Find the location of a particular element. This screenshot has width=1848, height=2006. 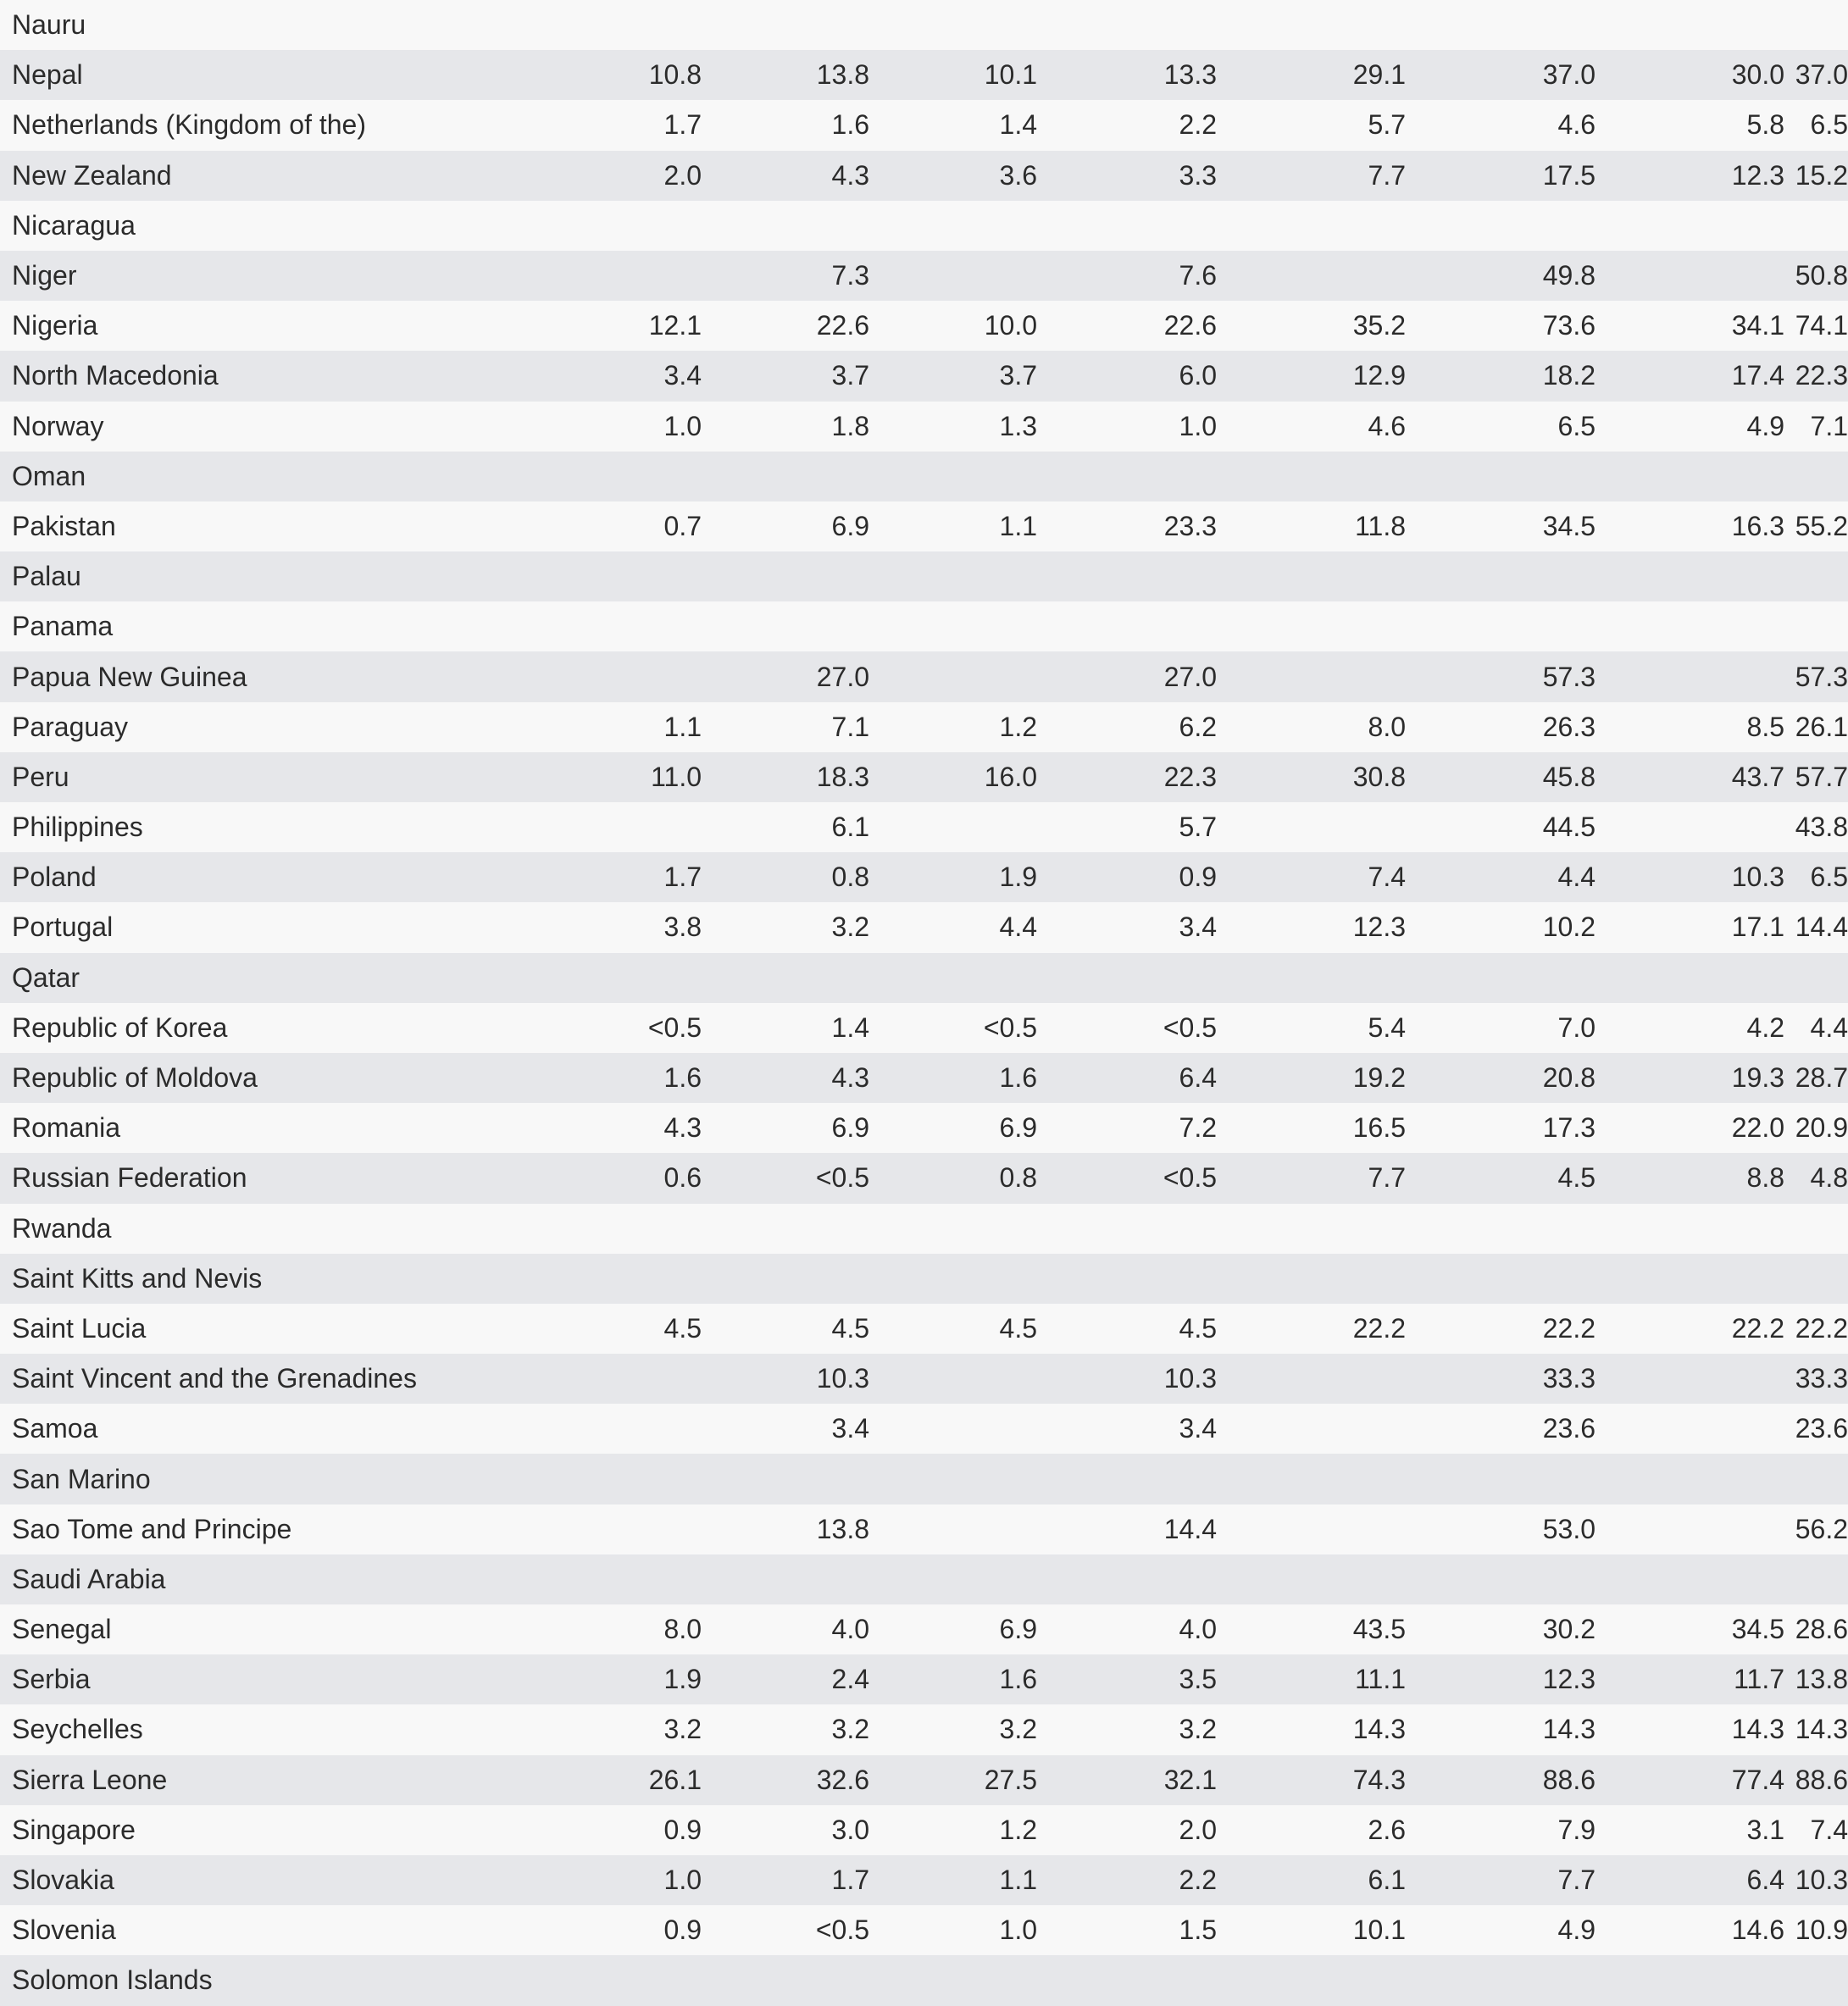

value-cell-col-2: 32.6 is located at coordinates (843, 1780).